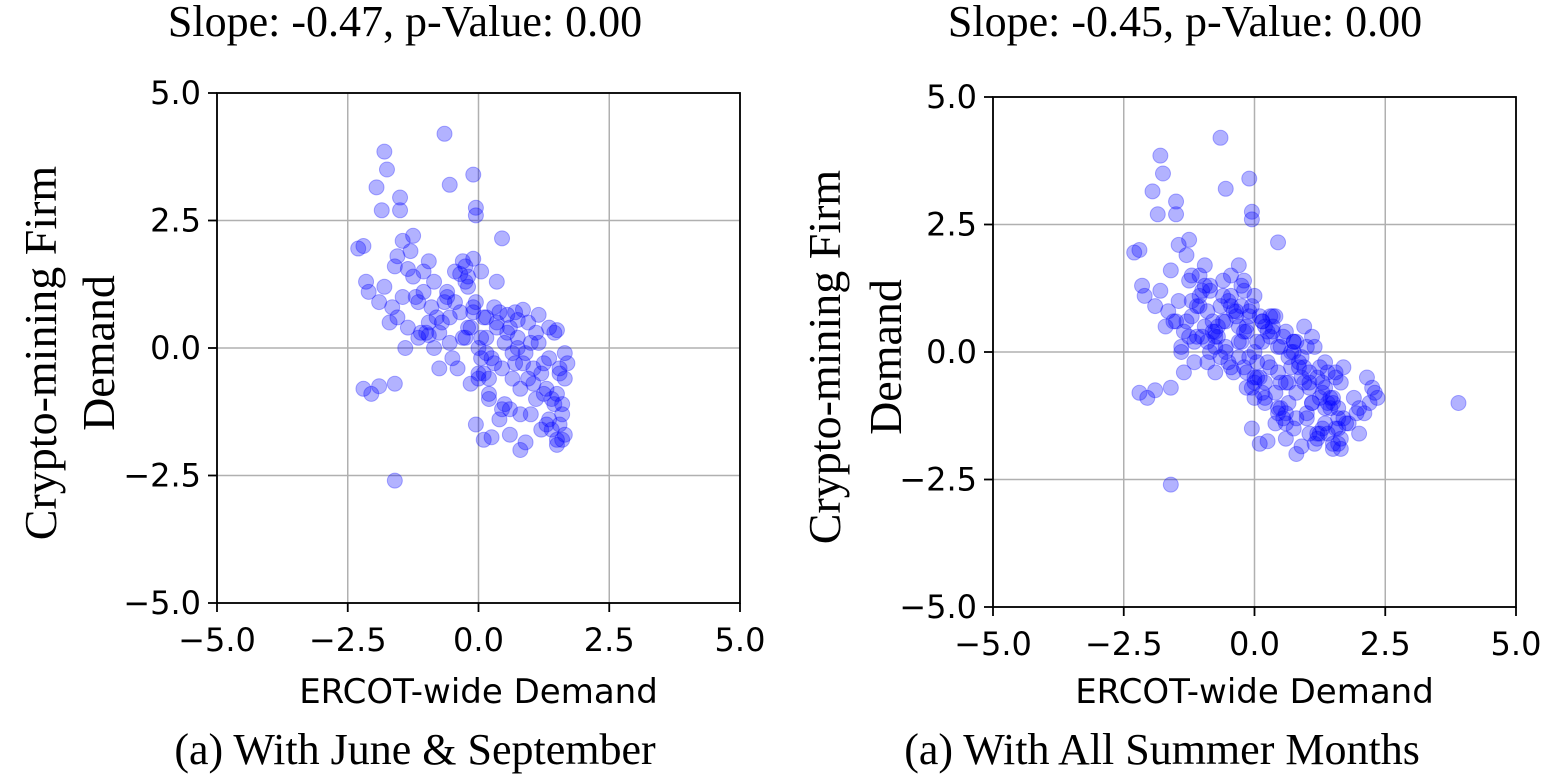 The height and width of the screenshot is (776, 1563). What do you see at coordinates (348, 640) in the screenshot?
I see `x-tick-label: −2.5` at bounding box center [348, 640].